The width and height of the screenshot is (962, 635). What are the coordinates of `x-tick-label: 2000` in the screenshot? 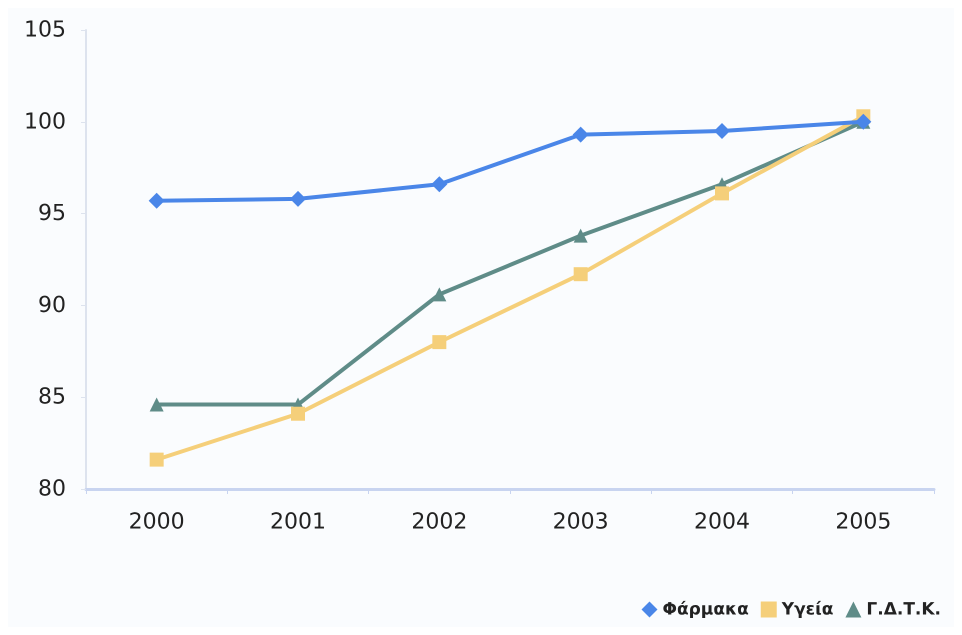 It's located at (156, 522).